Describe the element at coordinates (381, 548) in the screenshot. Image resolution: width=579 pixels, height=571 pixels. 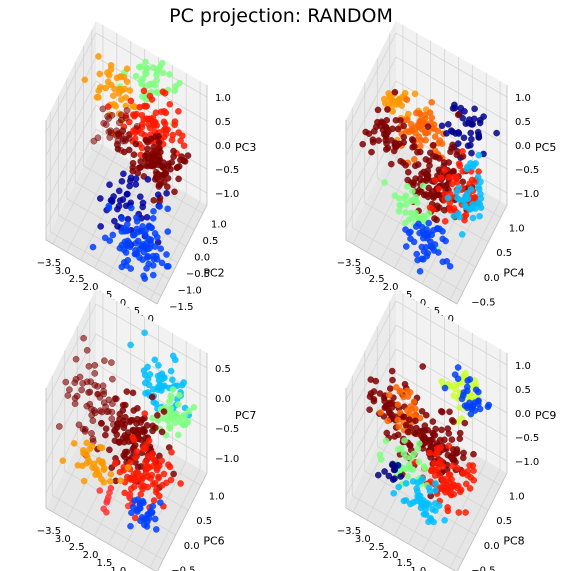
I see `x-tick-labels: −3.53.02.52.01.51.00.50.0` at that location.